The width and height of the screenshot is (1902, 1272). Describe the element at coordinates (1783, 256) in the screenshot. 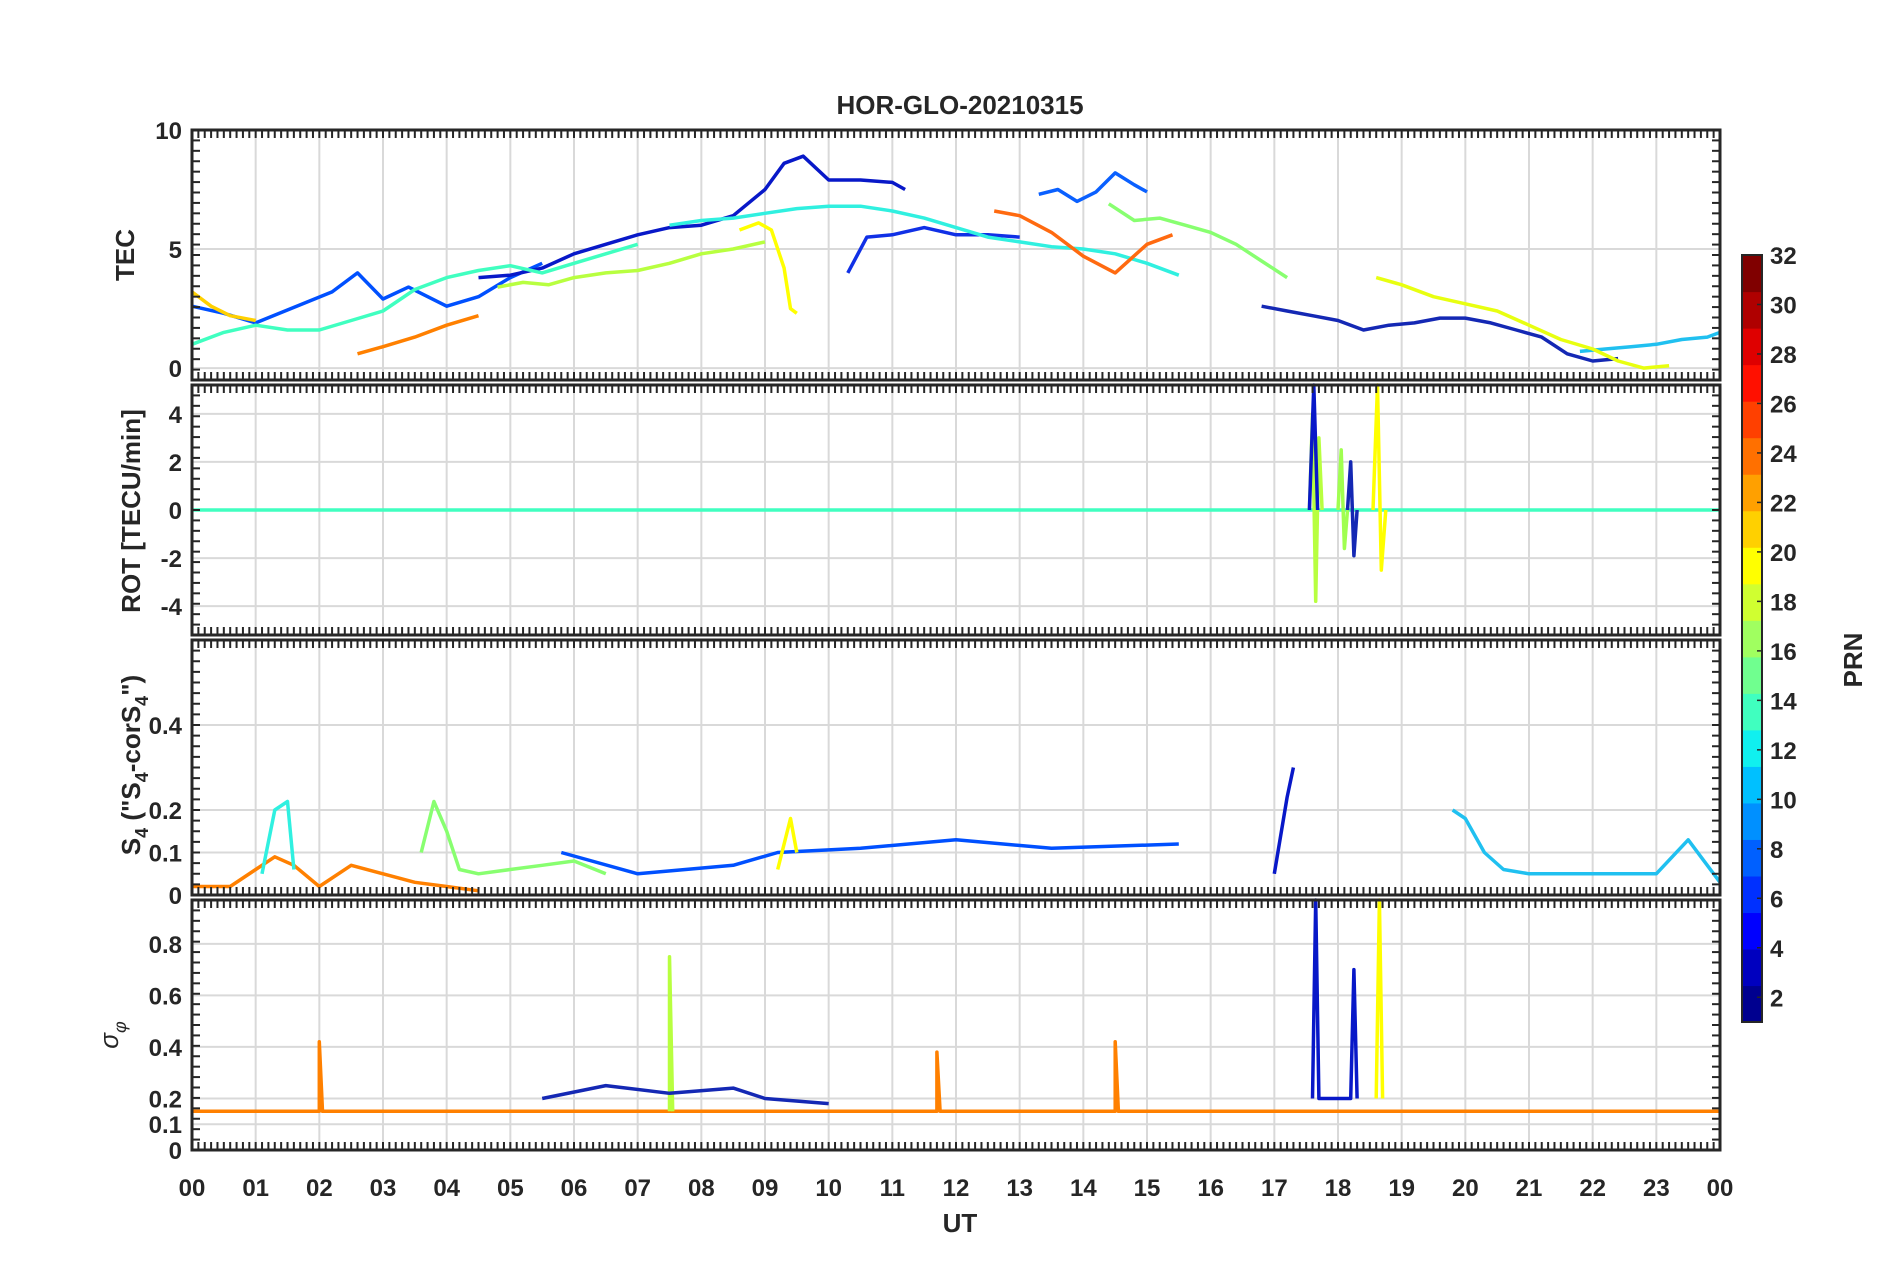

I see `colorbar-tick-label: 32` at that location.